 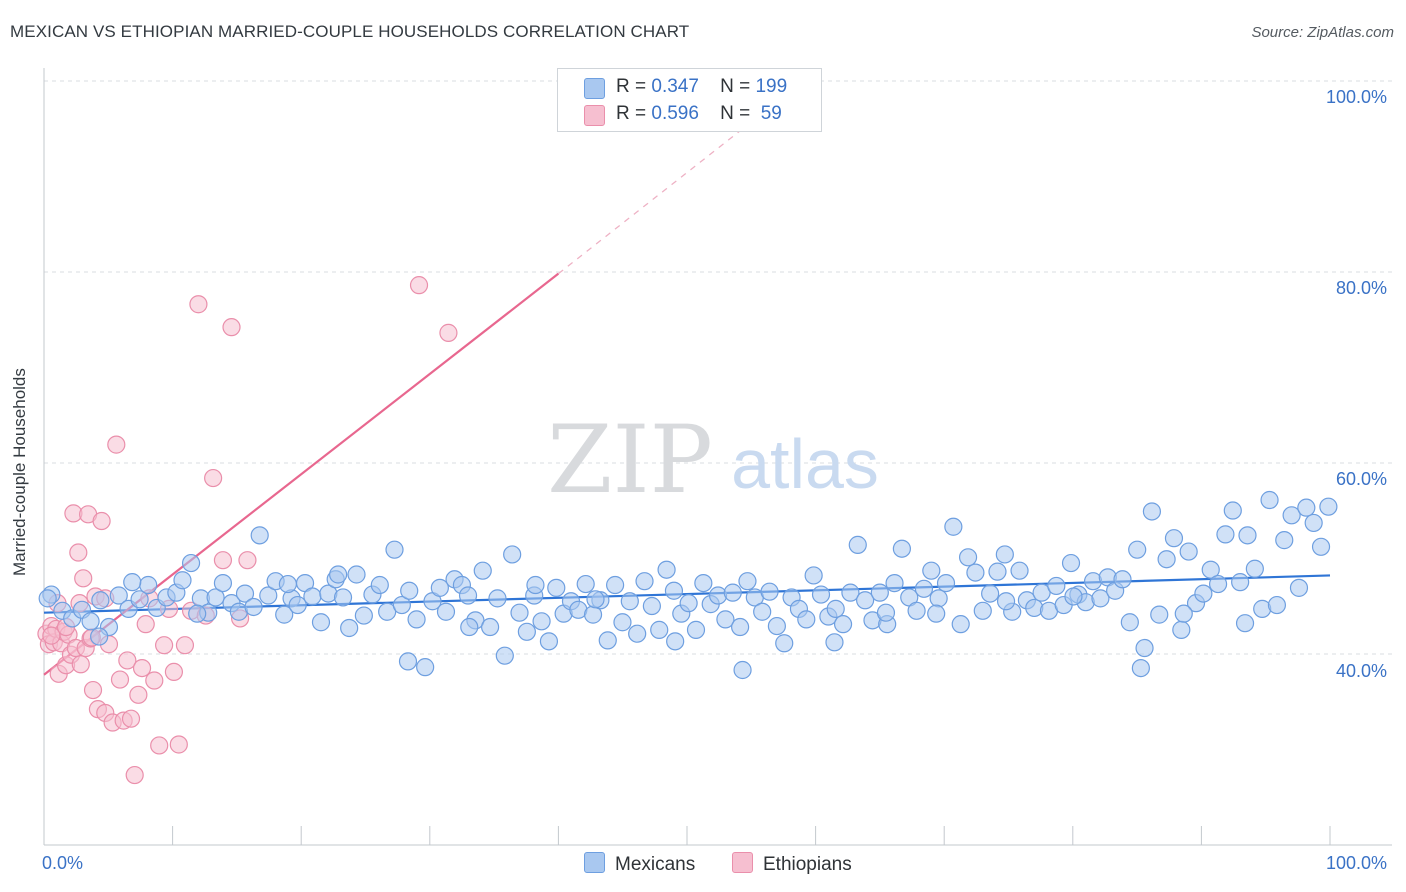 What do you see at coordinates (689, 100) in the screenshot?
I see `correlation-legend: R = 0.347 N = 199 R = 0.596 N = 59` at bounding box center [689, 100].